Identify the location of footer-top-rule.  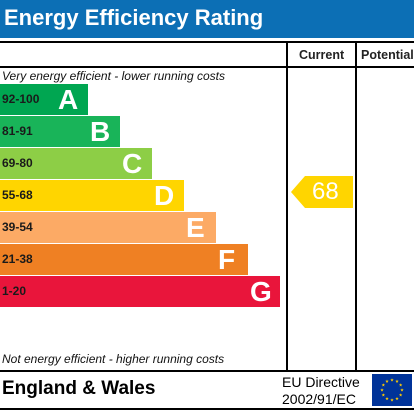
(207, 371).